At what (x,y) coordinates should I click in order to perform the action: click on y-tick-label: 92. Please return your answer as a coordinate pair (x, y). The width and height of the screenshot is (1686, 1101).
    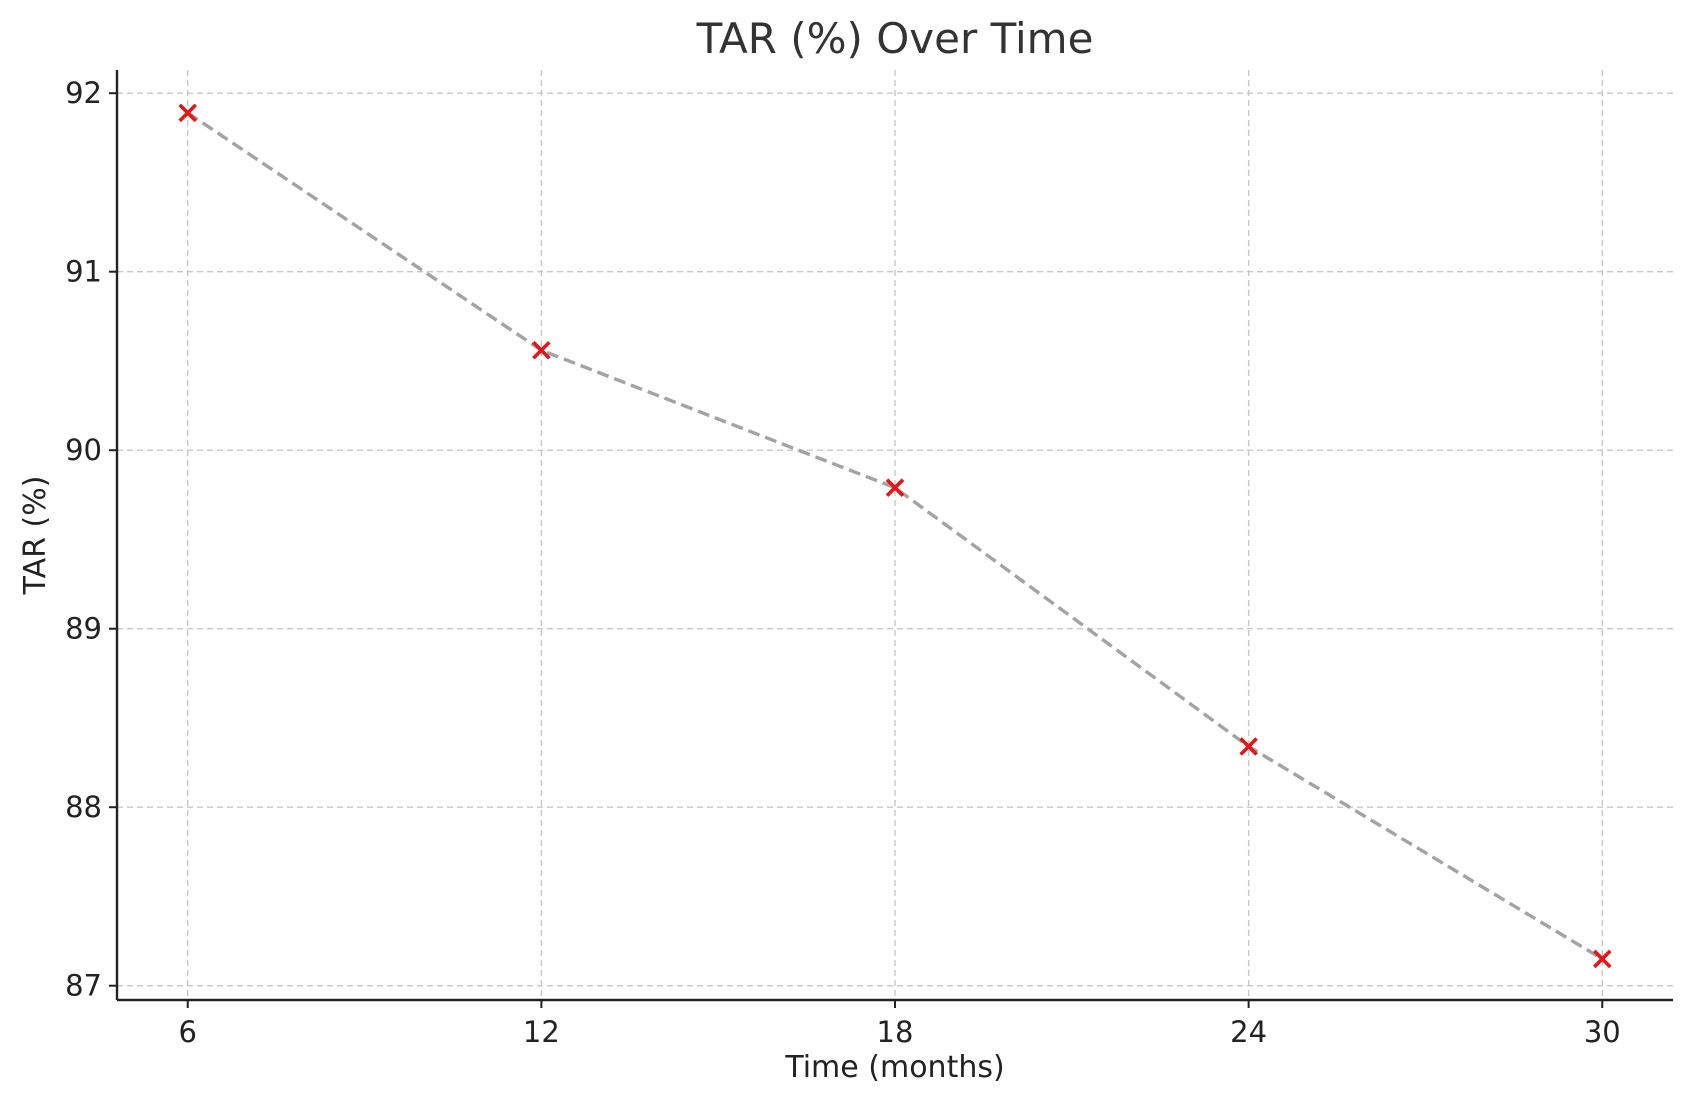
    Looking at the image, I should click on (83, 93).